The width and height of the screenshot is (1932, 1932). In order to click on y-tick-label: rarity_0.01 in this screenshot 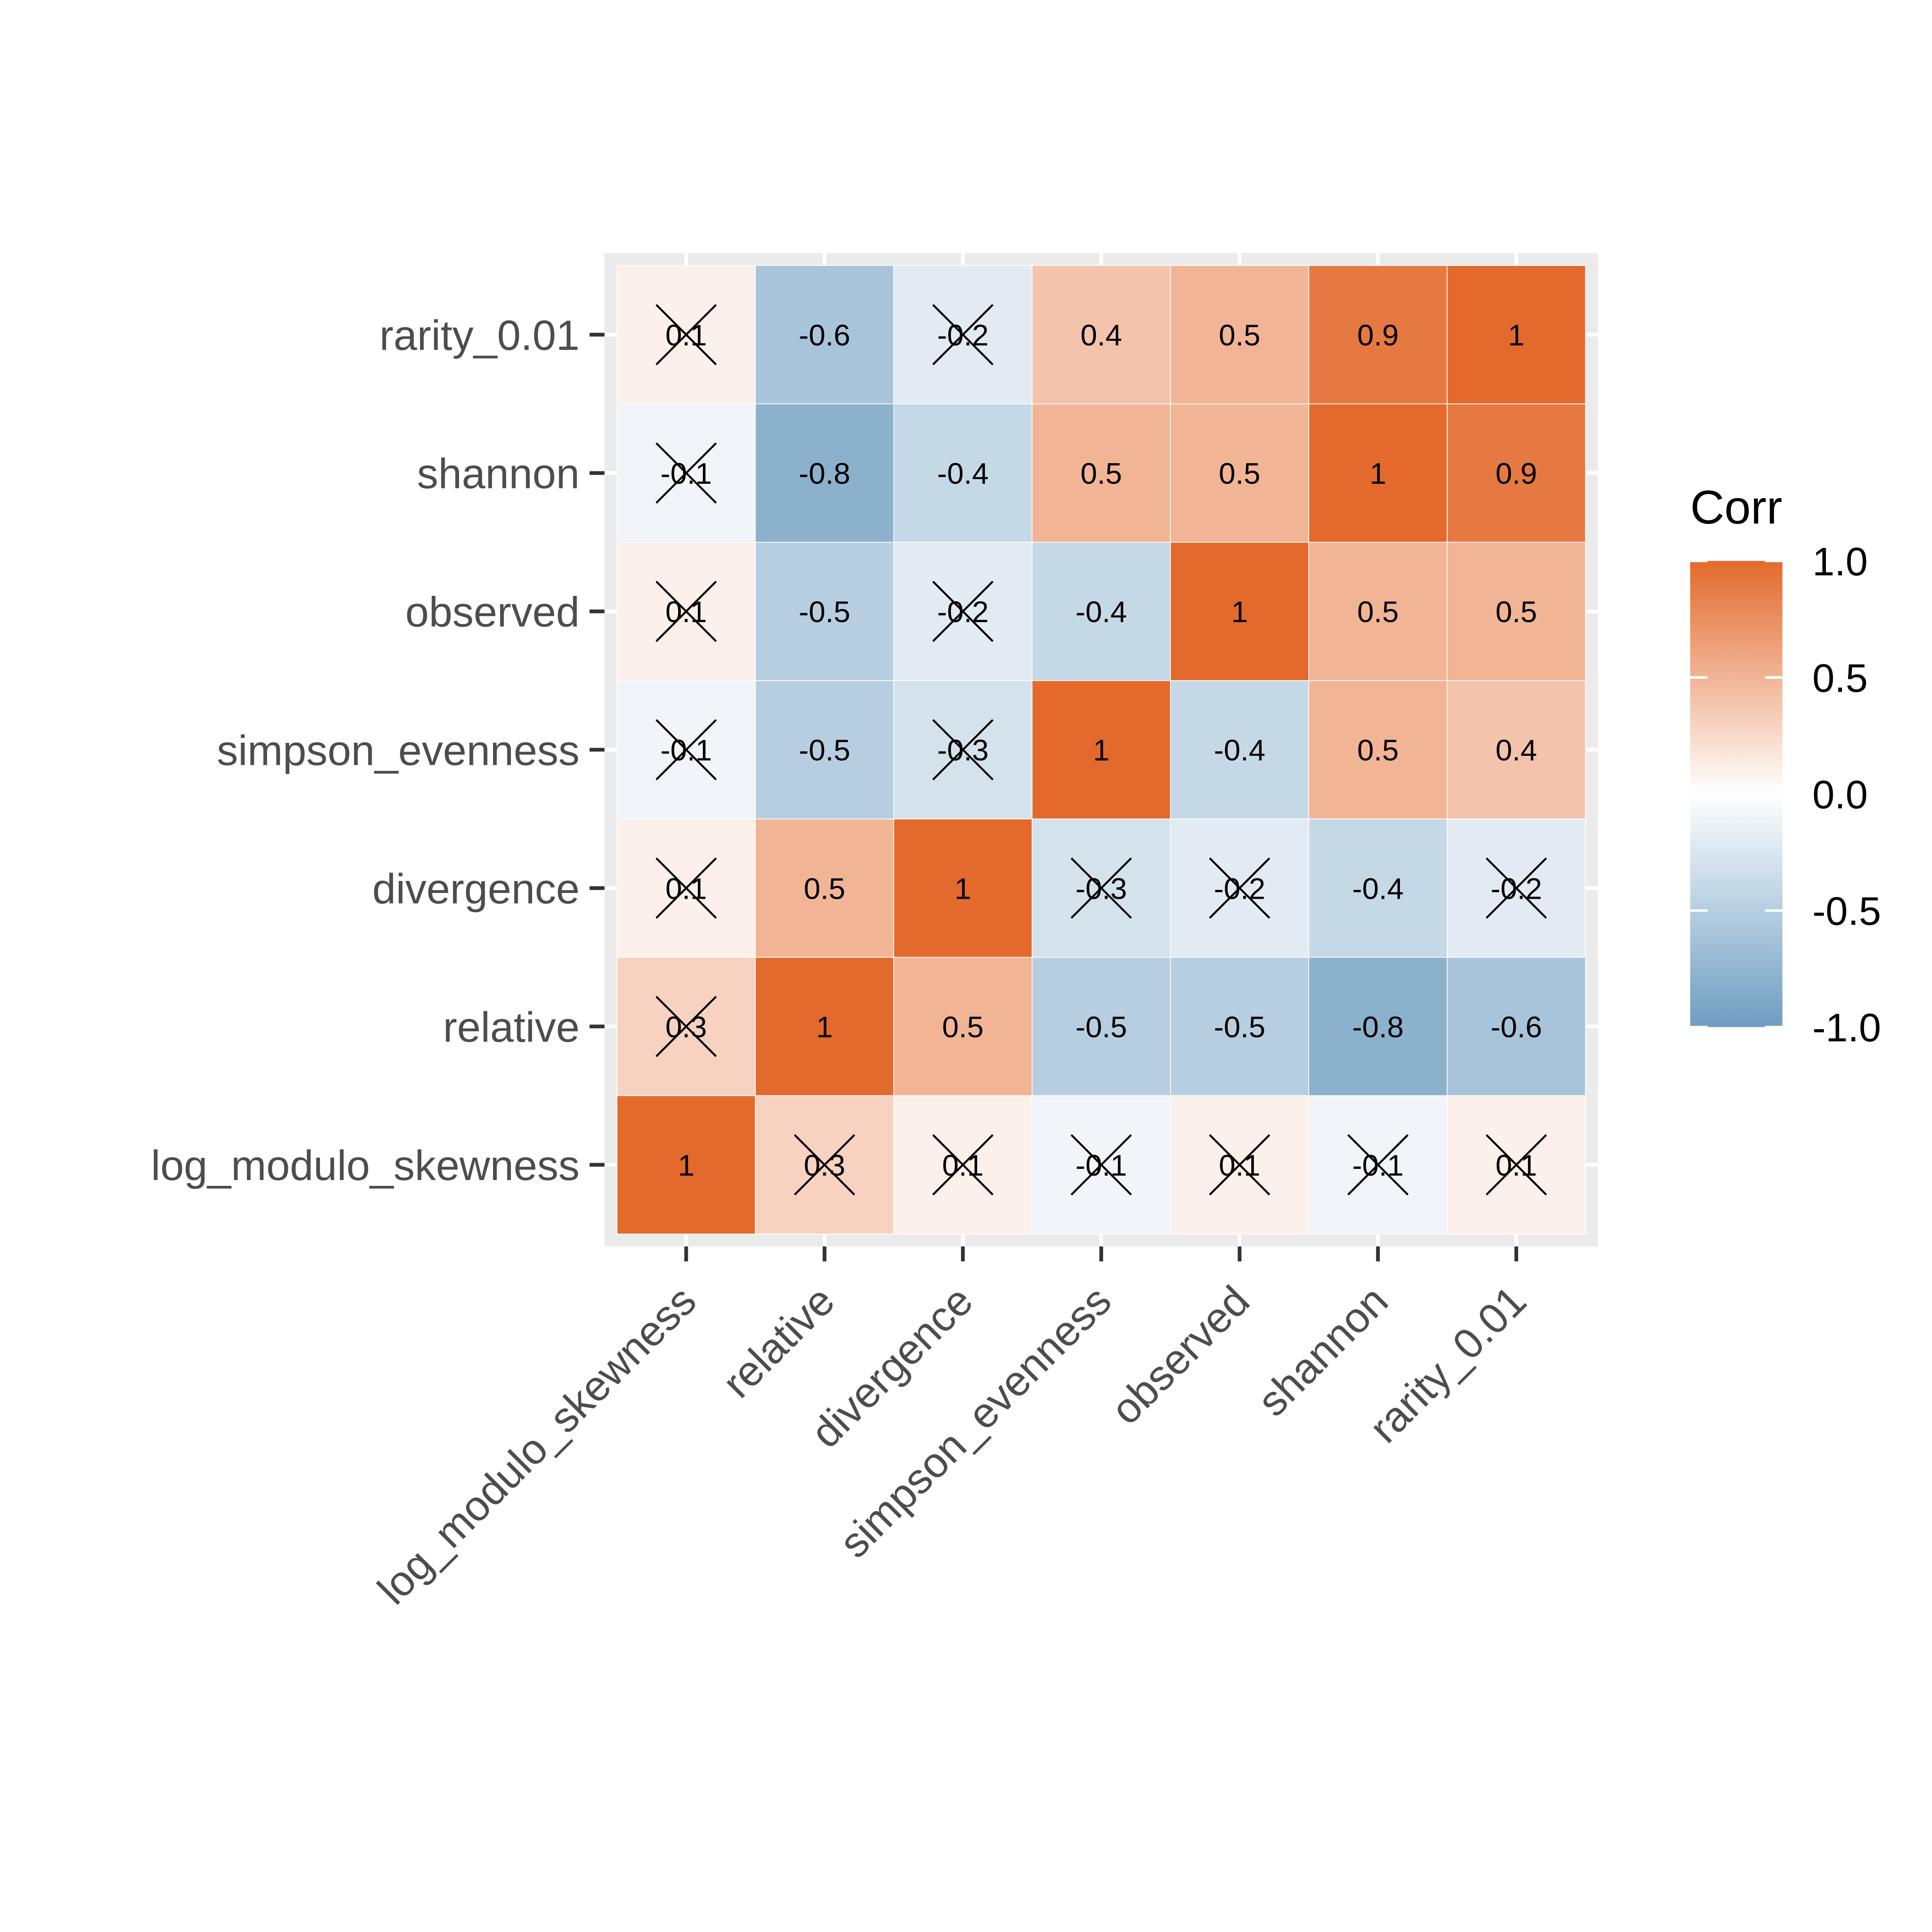, I will do `click(479, 335)`.